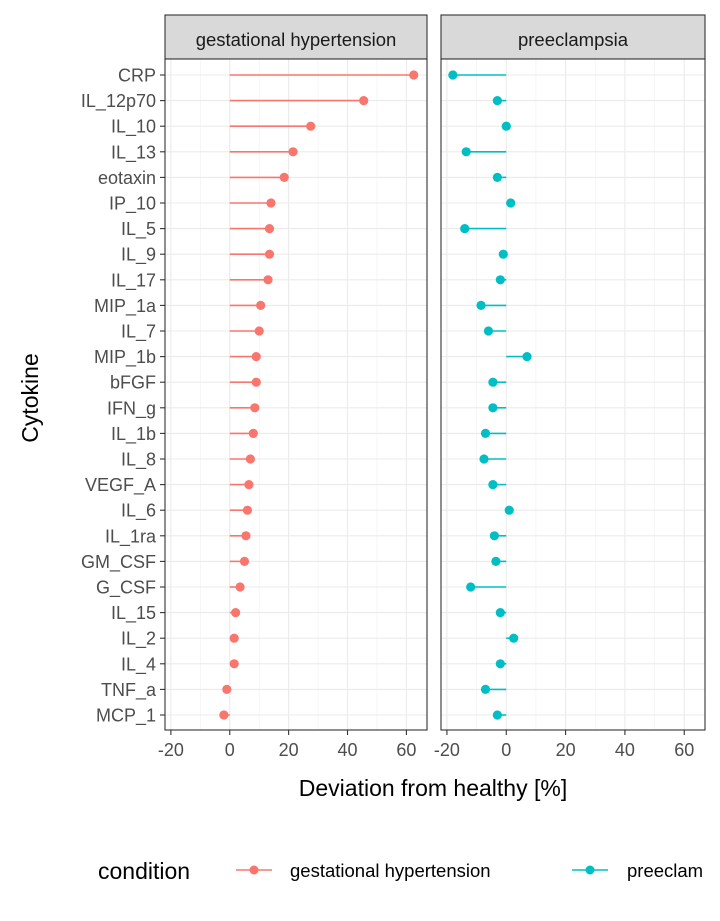 The width and height of the screenshot is (720, 921). What do you see at coordinates (133, 280) in the screenshot?
I see `y-tick-label-IL_17: IL_17` at bounding box center [133, 280].